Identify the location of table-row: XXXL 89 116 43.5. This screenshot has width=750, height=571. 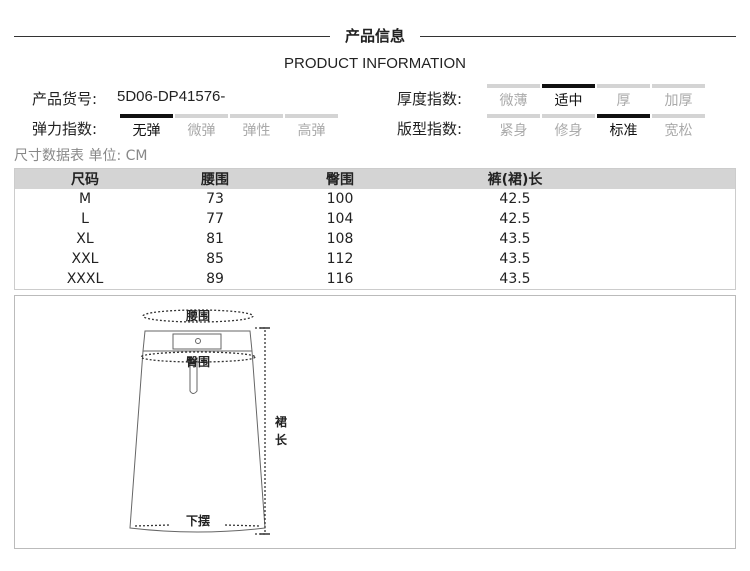
(375, 279).